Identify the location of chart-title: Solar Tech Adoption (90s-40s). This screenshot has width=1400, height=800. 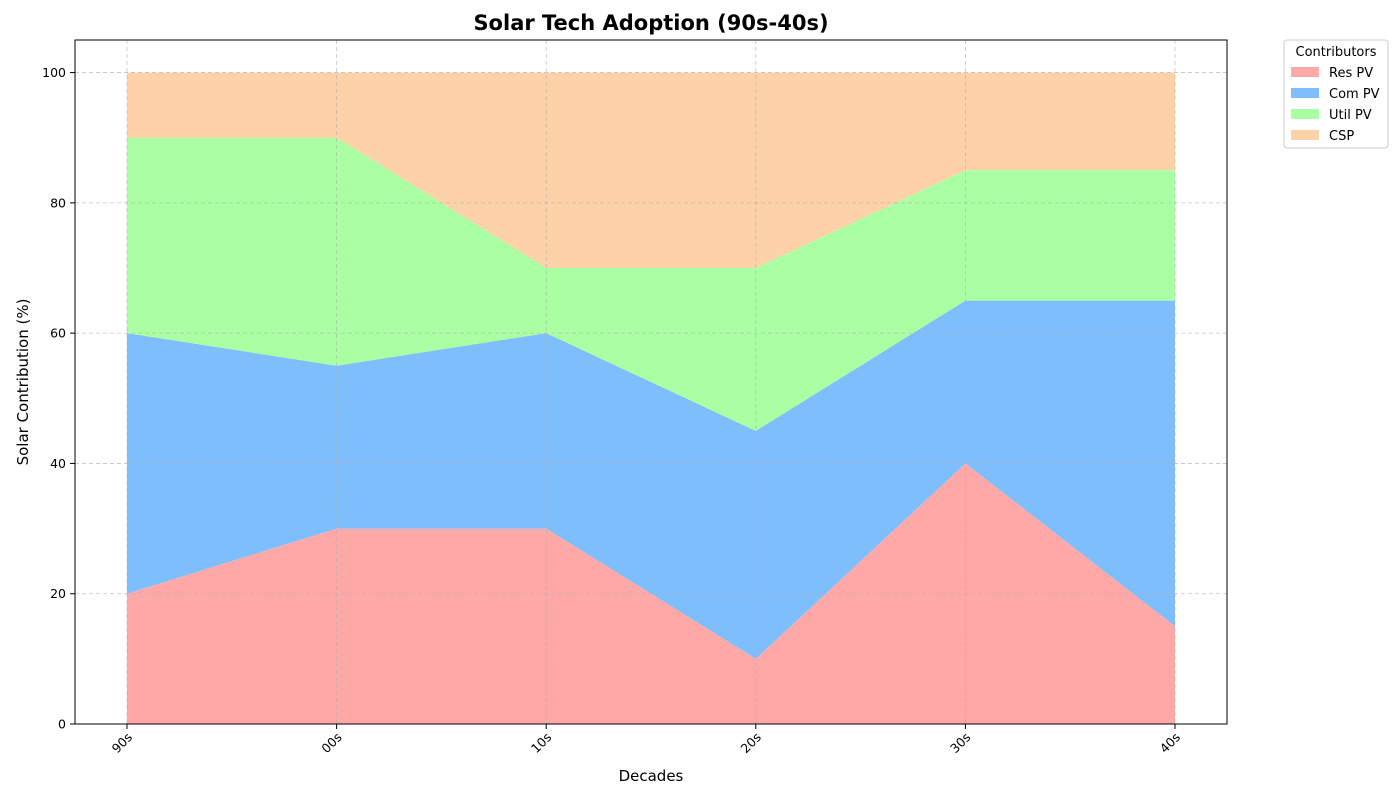
(650, 23).